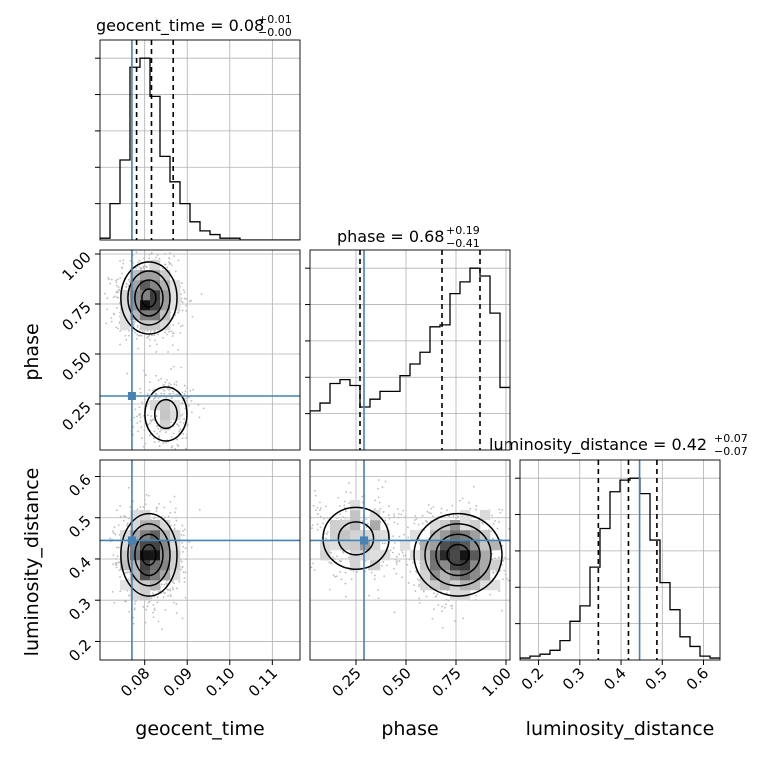 The image size is (760, 760). Describe the element at coordinates (431, 350) in the screenshot. I see `panel-grid` at that location.